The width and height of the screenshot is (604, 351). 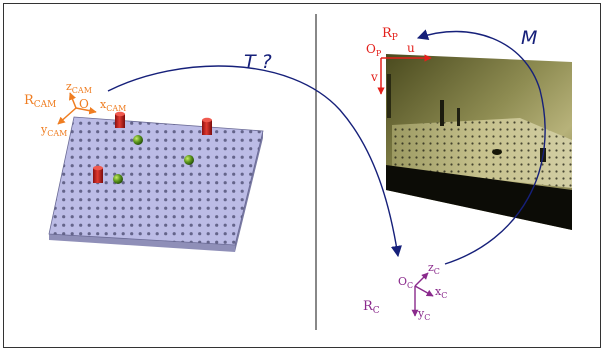 What do you see at coordinates (79, 87) in the screenshot?
I see `camera-z-label: zCAM` at bounding box center [79, 87].